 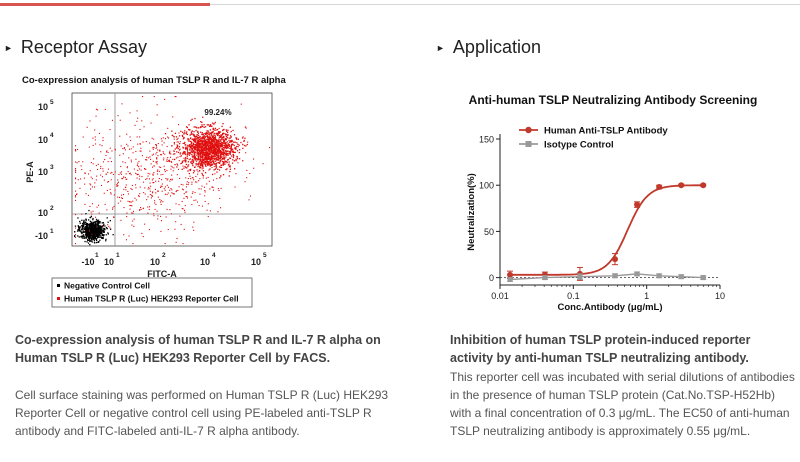 I want to click on facs-y-tick-exponent: 2, so click(x=52, y=208).